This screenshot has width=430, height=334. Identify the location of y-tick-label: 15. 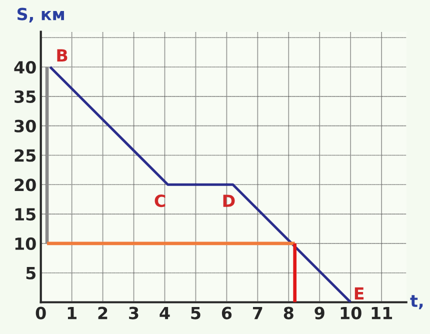
(25, 214).